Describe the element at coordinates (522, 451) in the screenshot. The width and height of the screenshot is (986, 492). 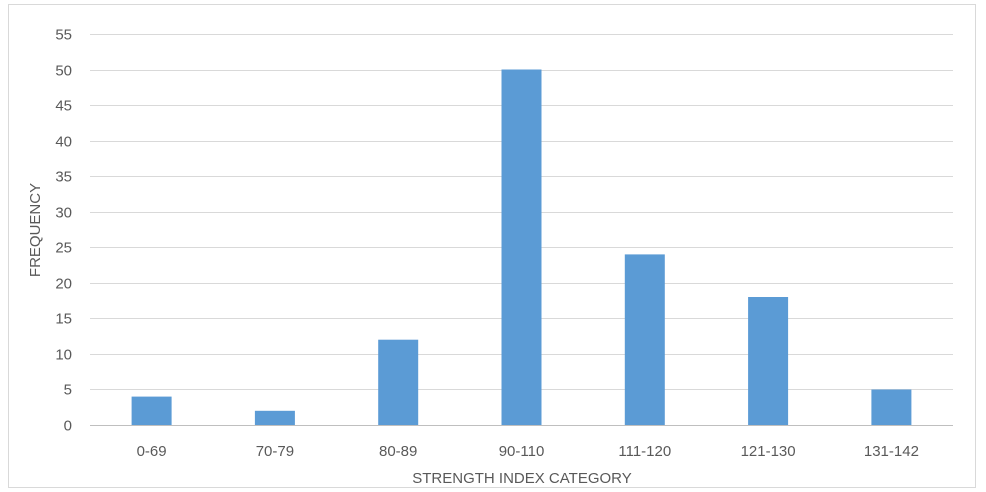
I see `x-tick-label: 90-110` at that location.